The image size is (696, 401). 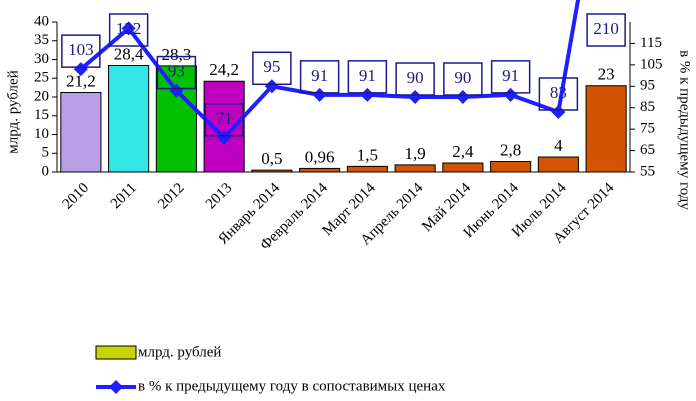 I want to click on line-value-label: 93, so click(x=176, y=70).